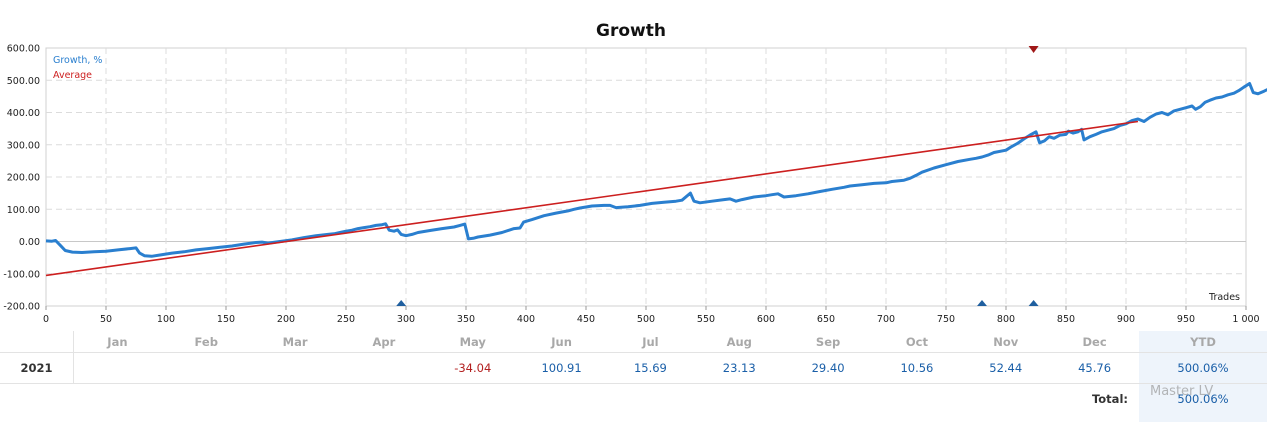 The width and height of the screenshot is (1267, 422). Describe the element at coordinates (77, 60) in the screenshot. I see `legend-entry: Growth, %` at that location.